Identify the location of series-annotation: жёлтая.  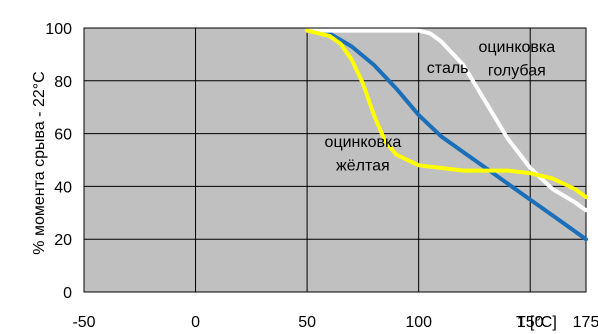
(363, 166).